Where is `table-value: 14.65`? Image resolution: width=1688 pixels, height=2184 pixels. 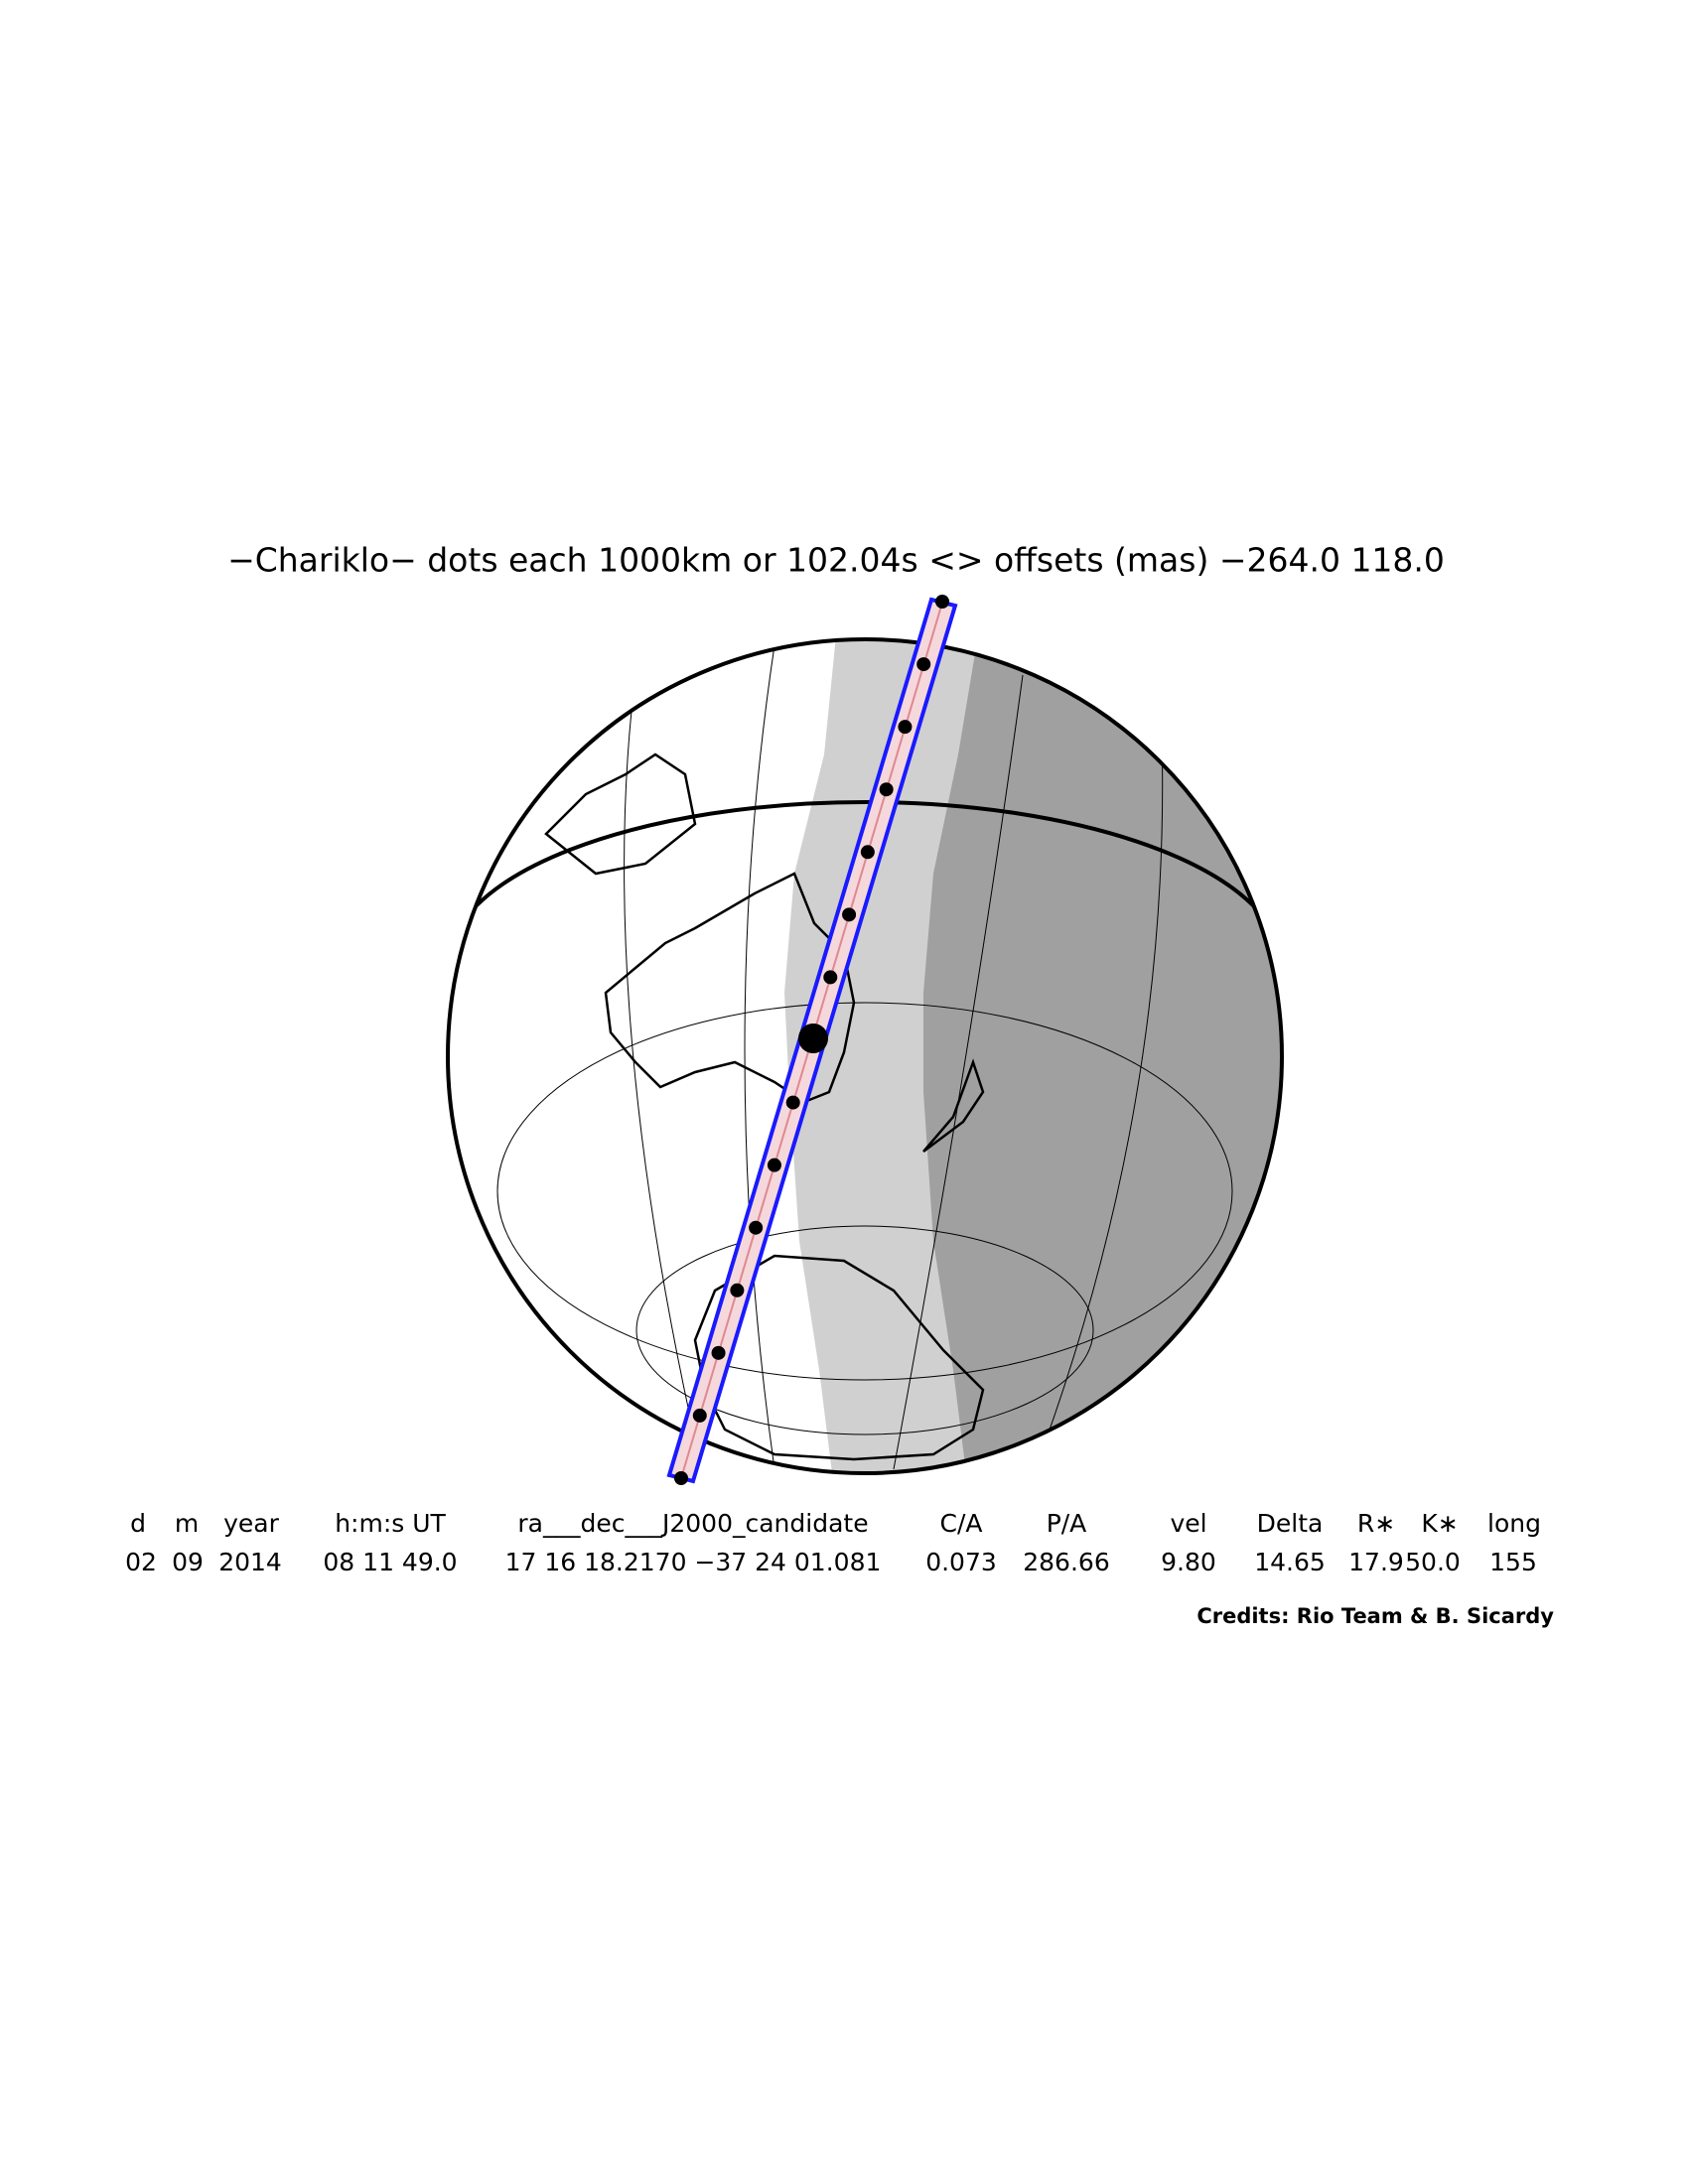 table-value: 14.65 is located at coordinates (1290, 1562).